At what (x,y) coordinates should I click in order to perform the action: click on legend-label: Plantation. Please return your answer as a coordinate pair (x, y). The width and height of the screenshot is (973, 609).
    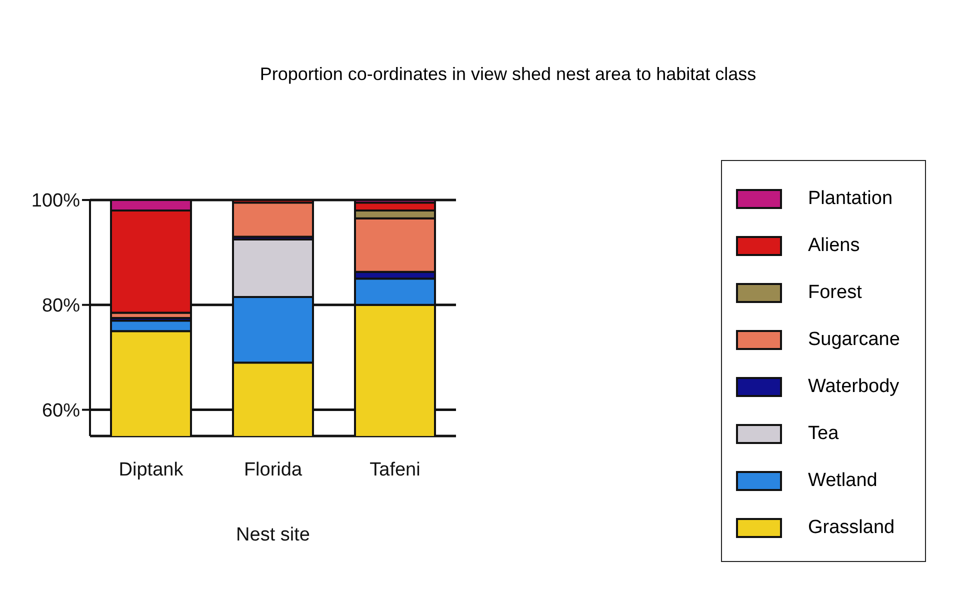
    Looking at the image, I should click on (850, 199).